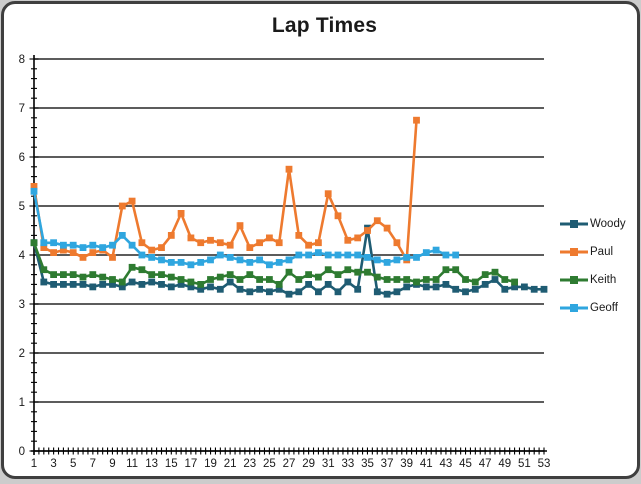 Image resolution: width=641 pixels, height=484 pixels. Describe the element at coordinates (191, 464) in the screenshot. I see `x-tick-label: 17` at that location.